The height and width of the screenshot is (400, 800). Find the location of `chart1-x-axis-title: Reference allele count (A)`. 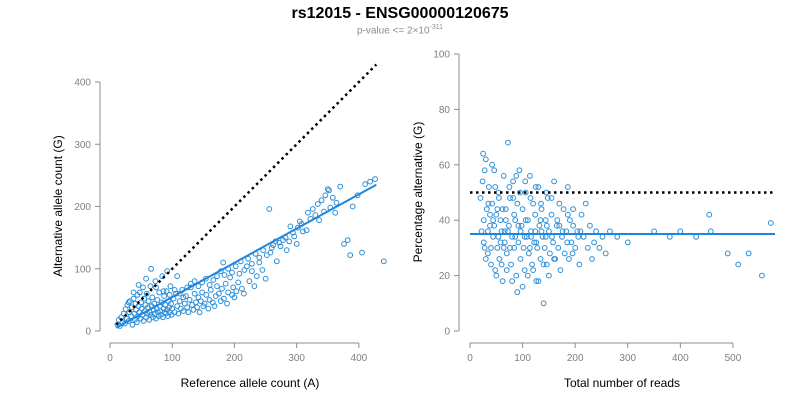

chart1-x-axis-title: Reference allele count (A) is located at coordinates (250, 383).